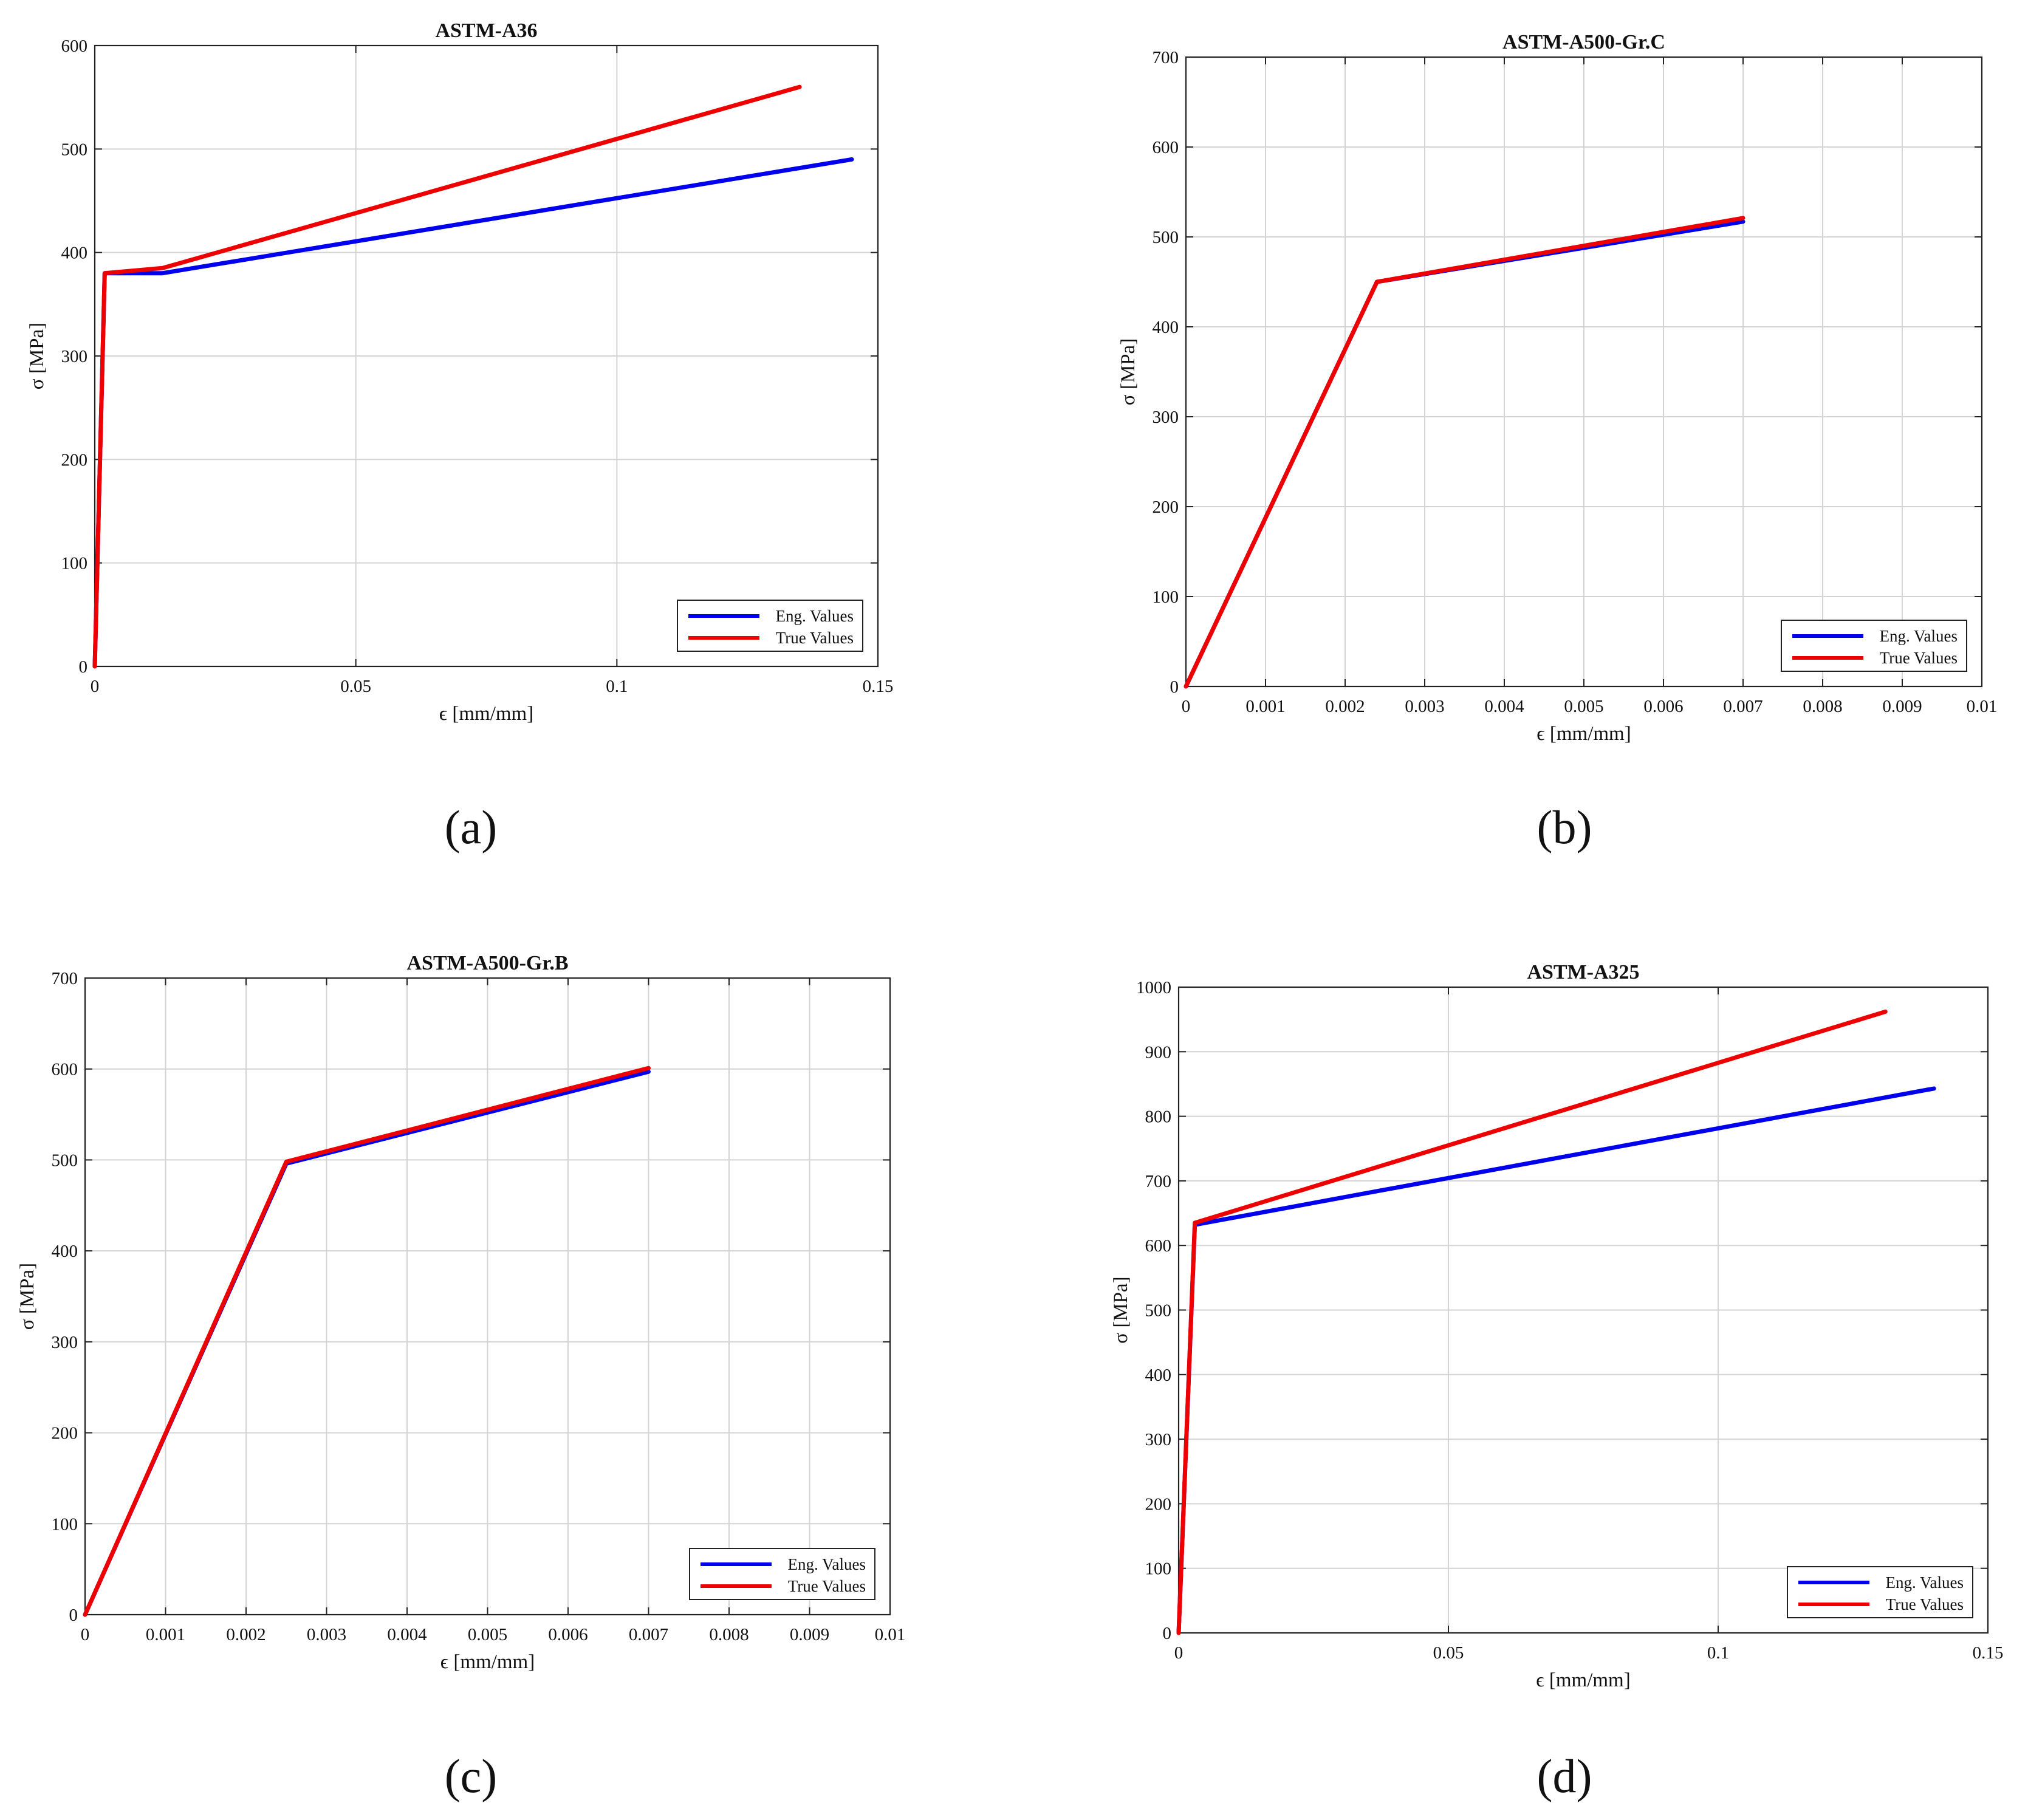  I want to click on chart-title: ASTM-A36, so click(486, 30).